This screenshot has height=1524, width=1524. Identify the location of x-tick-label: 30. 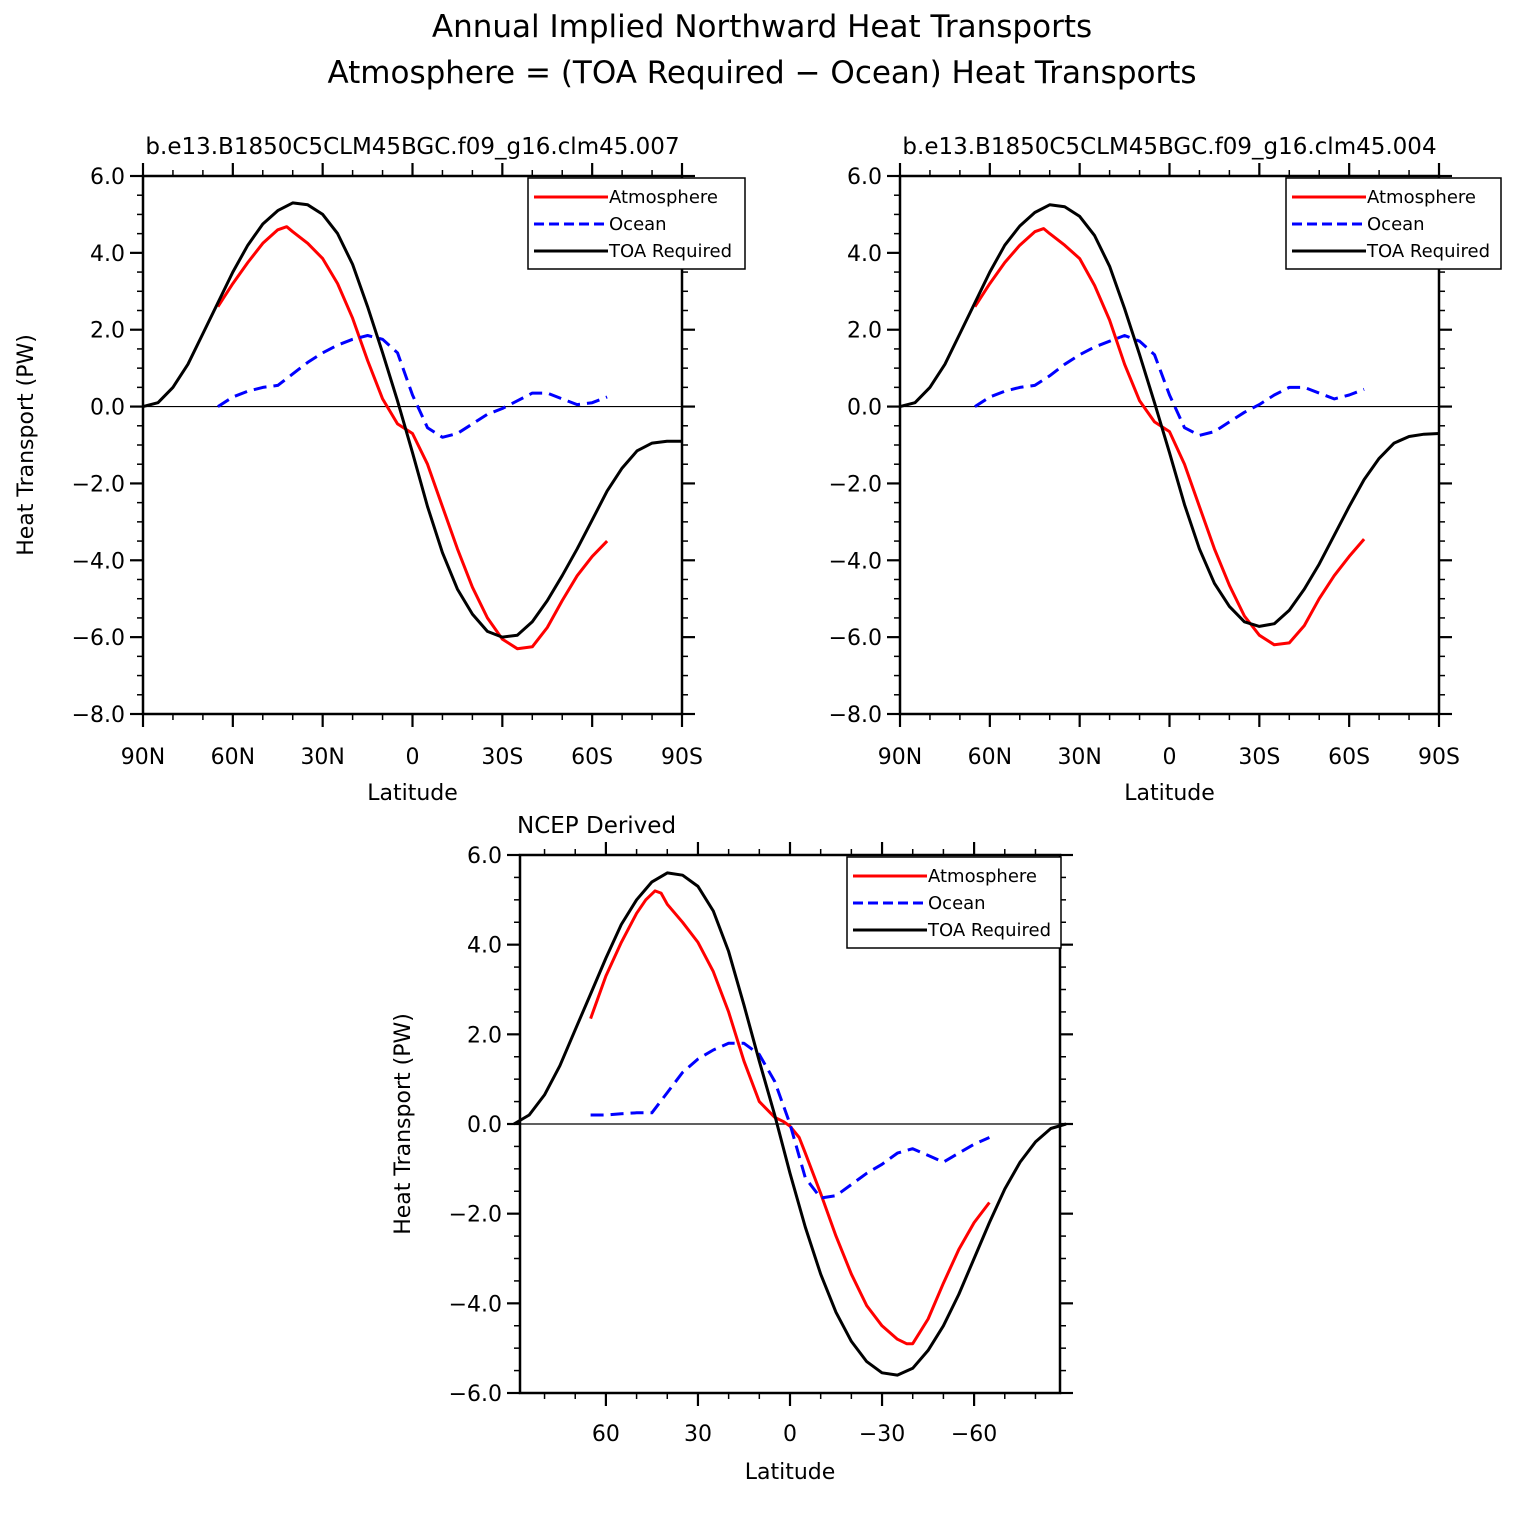
(698, 1434).